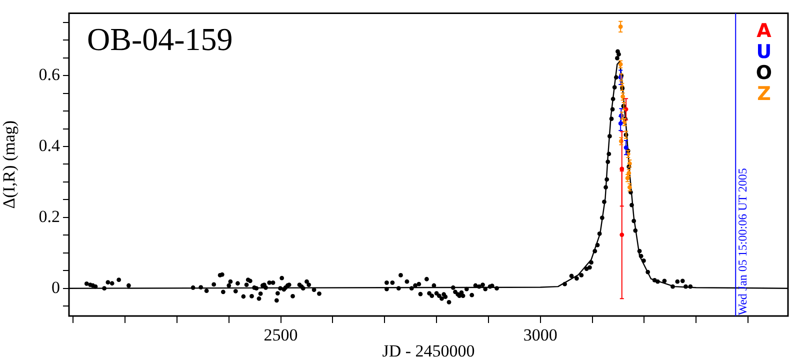  I want to click on text: A, so click(764, 31).